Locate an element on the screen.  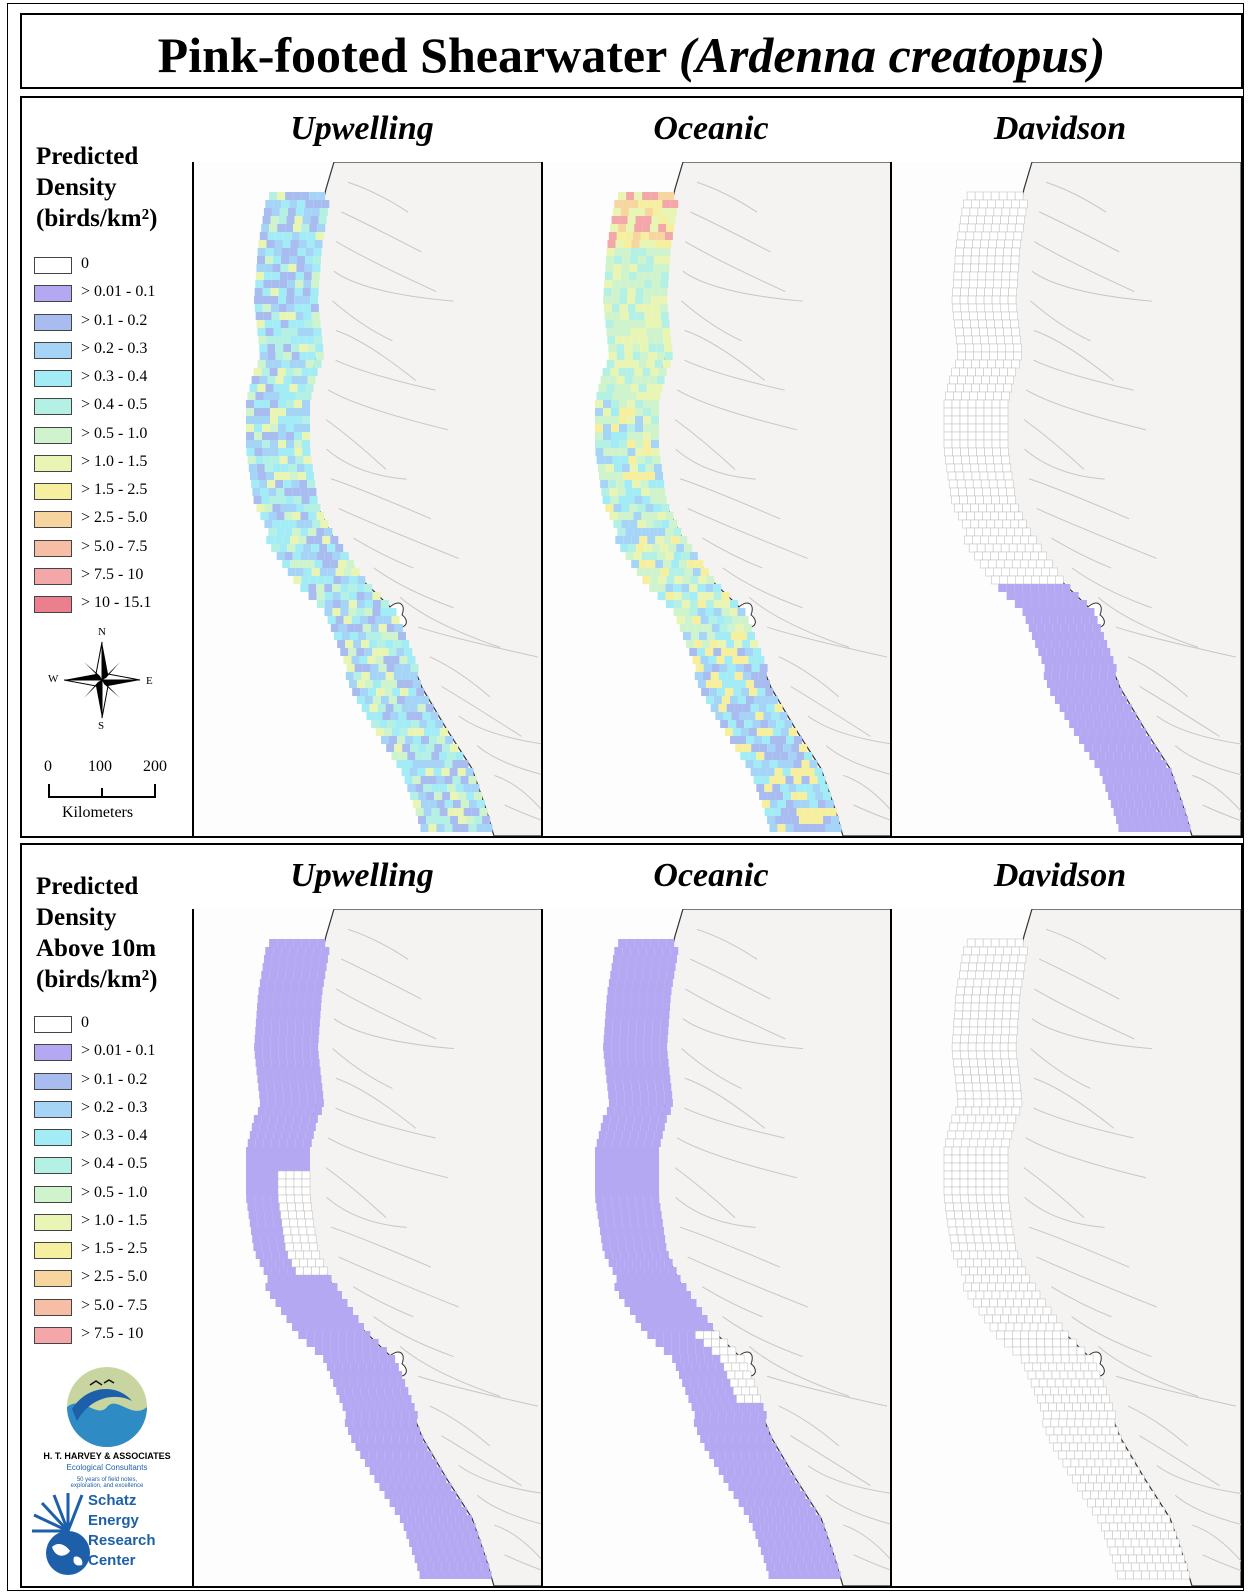
legend-label: > 10 - 15.1 is located at coordinates (116, 602).